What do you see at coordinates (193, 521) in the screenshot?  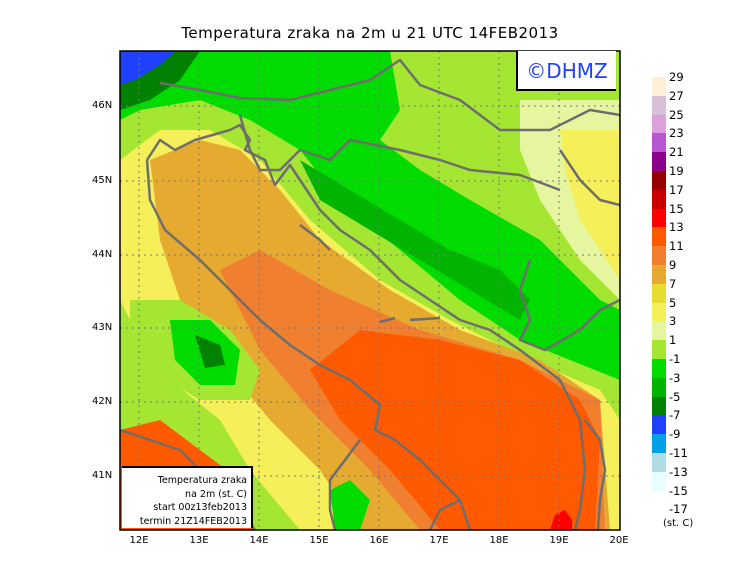 I see `info-line: termin 21Z14FEB2013` at bounding box center [193, 521].